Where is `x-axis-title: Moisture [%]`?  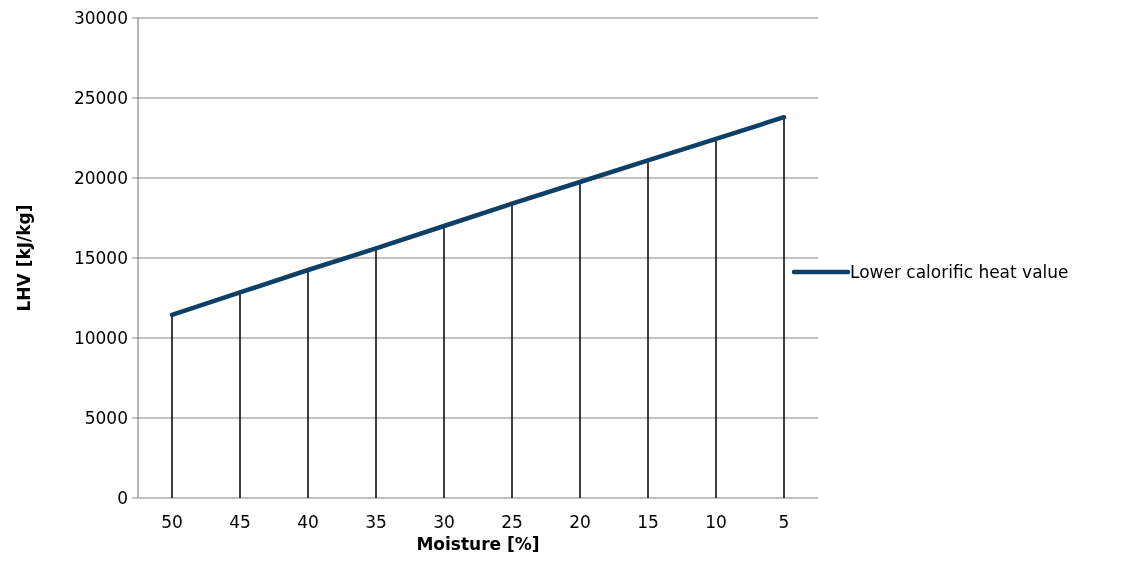
x-axis-title: Moisture [%] is located at coordinates (478, 544).